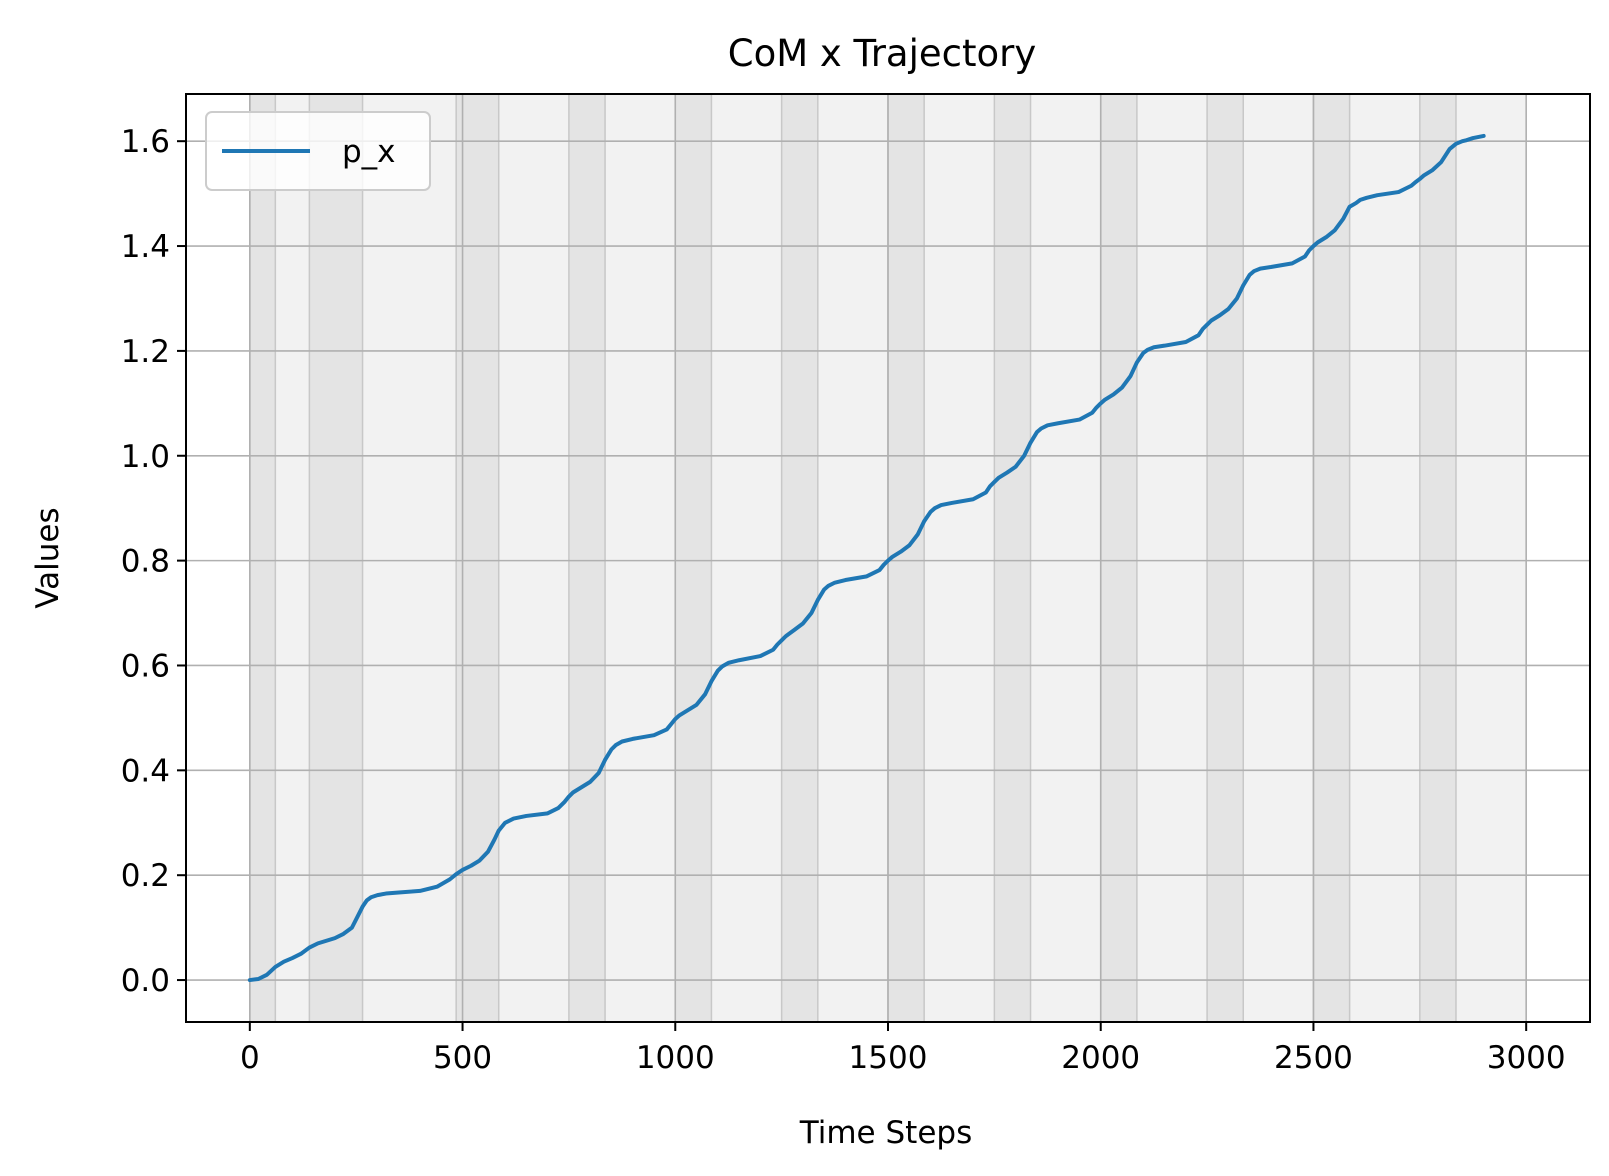  Describe the element at coordinates (1526, 1058) in the screenshot. I see `x-tick-label-6: 3000` at that location.